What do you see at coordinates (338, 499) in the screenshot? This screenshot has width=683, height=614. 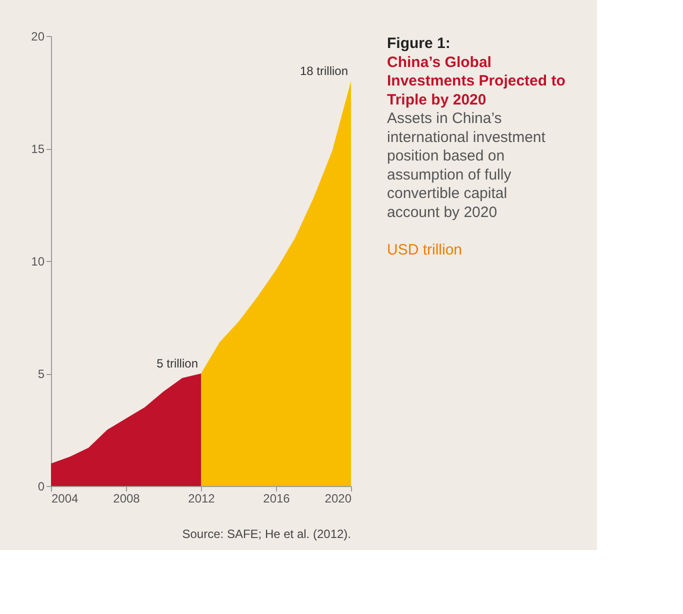 I see `x-tick-label: 2020` at bounding box center [338, 499].